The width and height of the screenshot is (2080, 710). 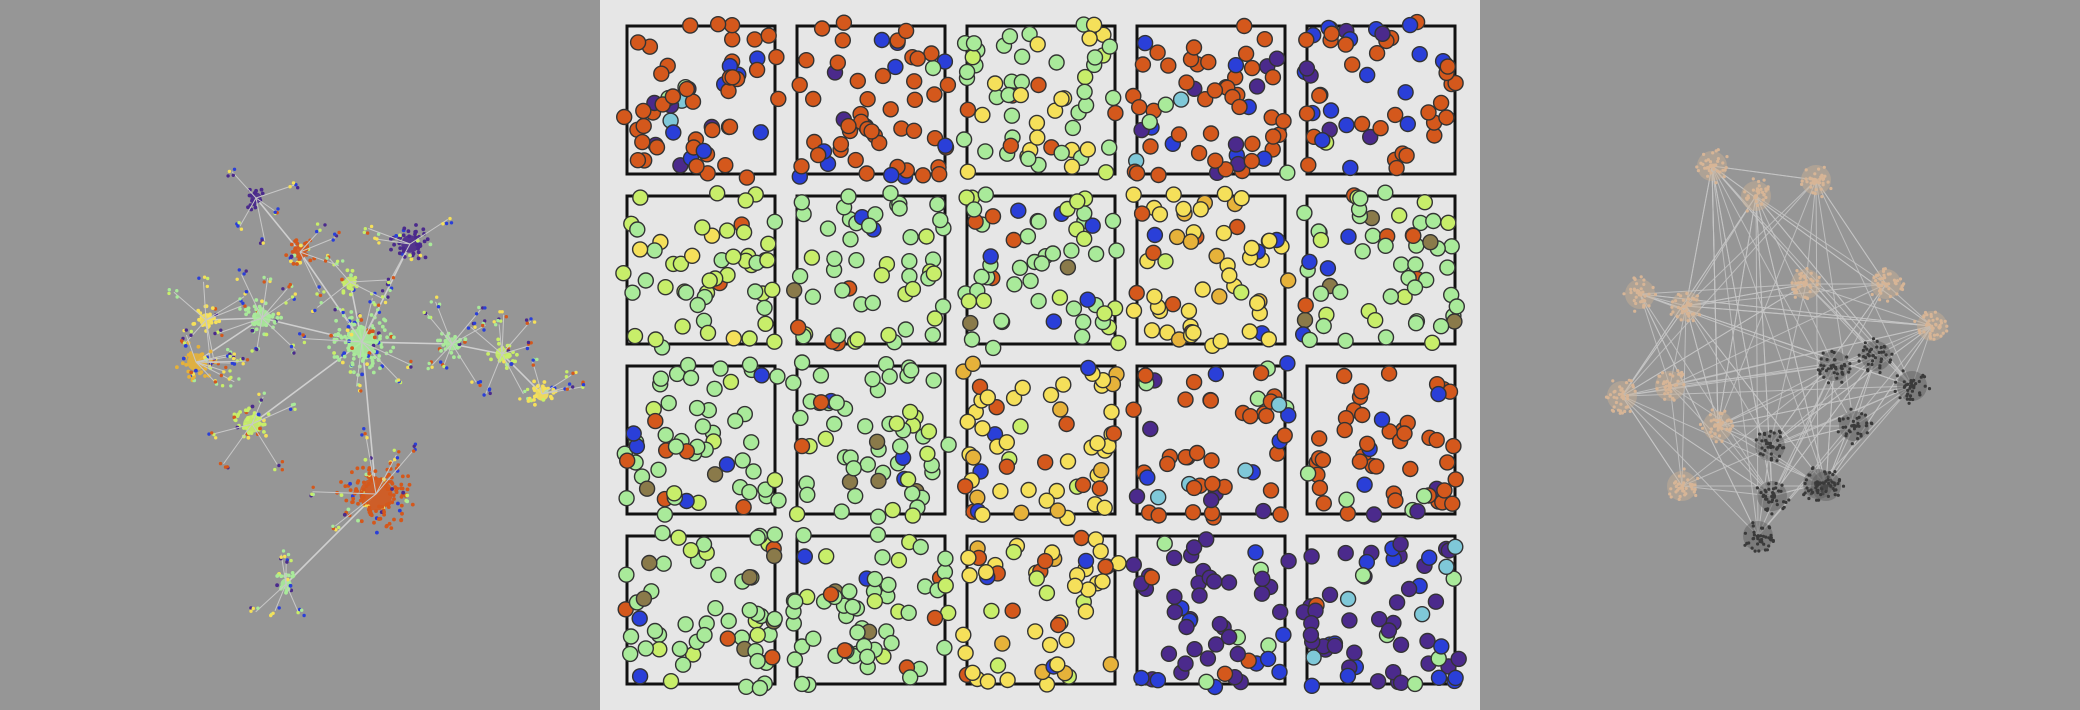 I want to click on grid-cell-frame, so click(x=701, y=440).